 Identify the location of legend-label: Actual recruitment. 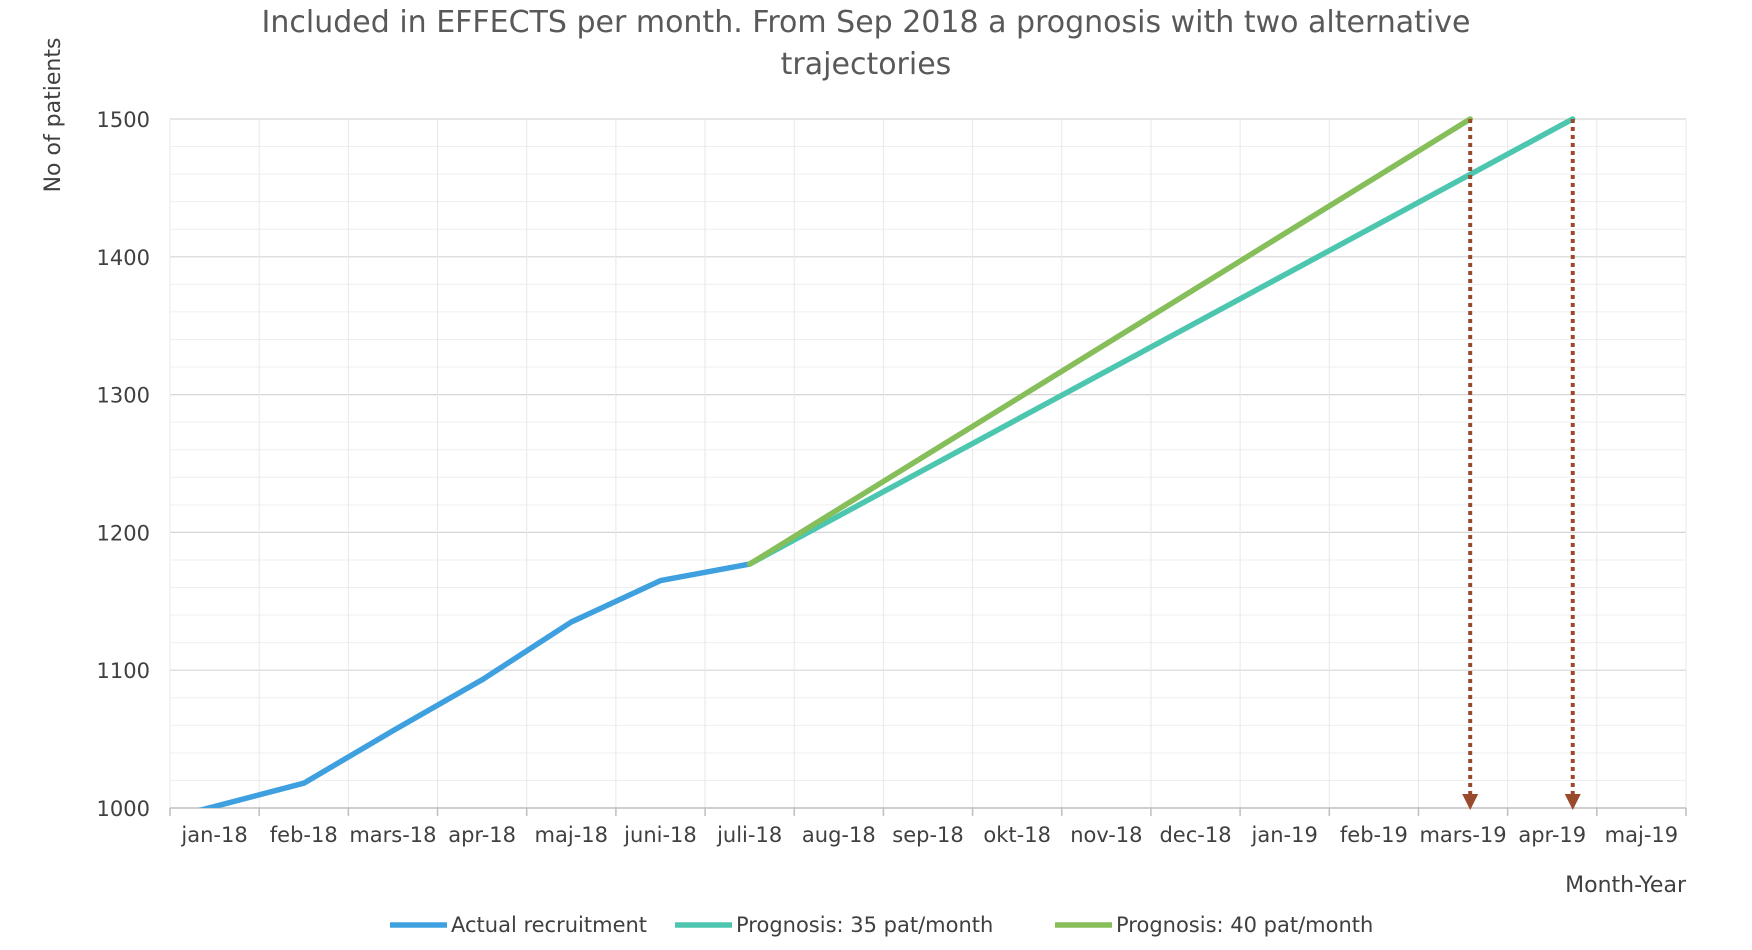
(549, 925).